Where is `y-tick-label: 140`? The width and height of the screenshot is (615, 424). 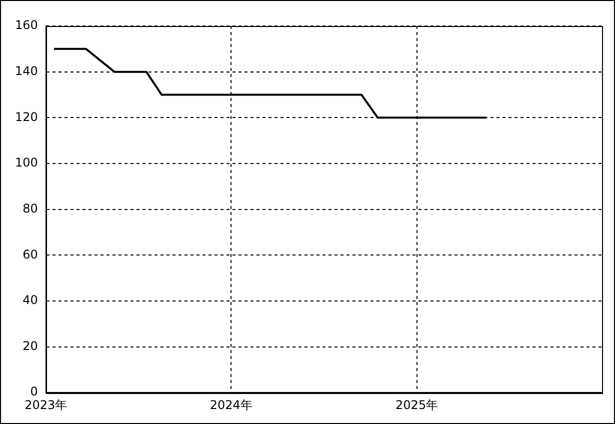
y-tick-label: 140 is located at coordinates (26, 71).